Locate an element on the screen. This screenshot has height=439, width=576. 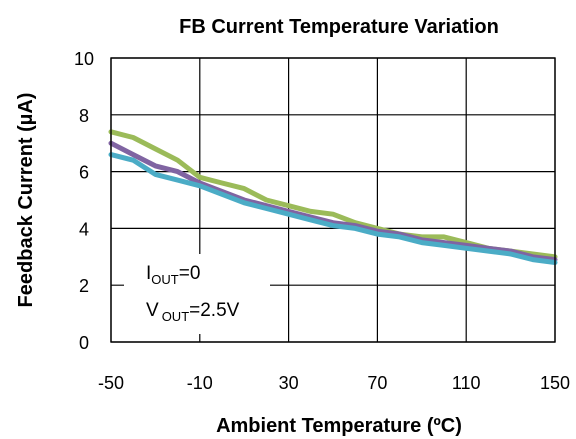
annotation-background is located at coordinates (197, 294).